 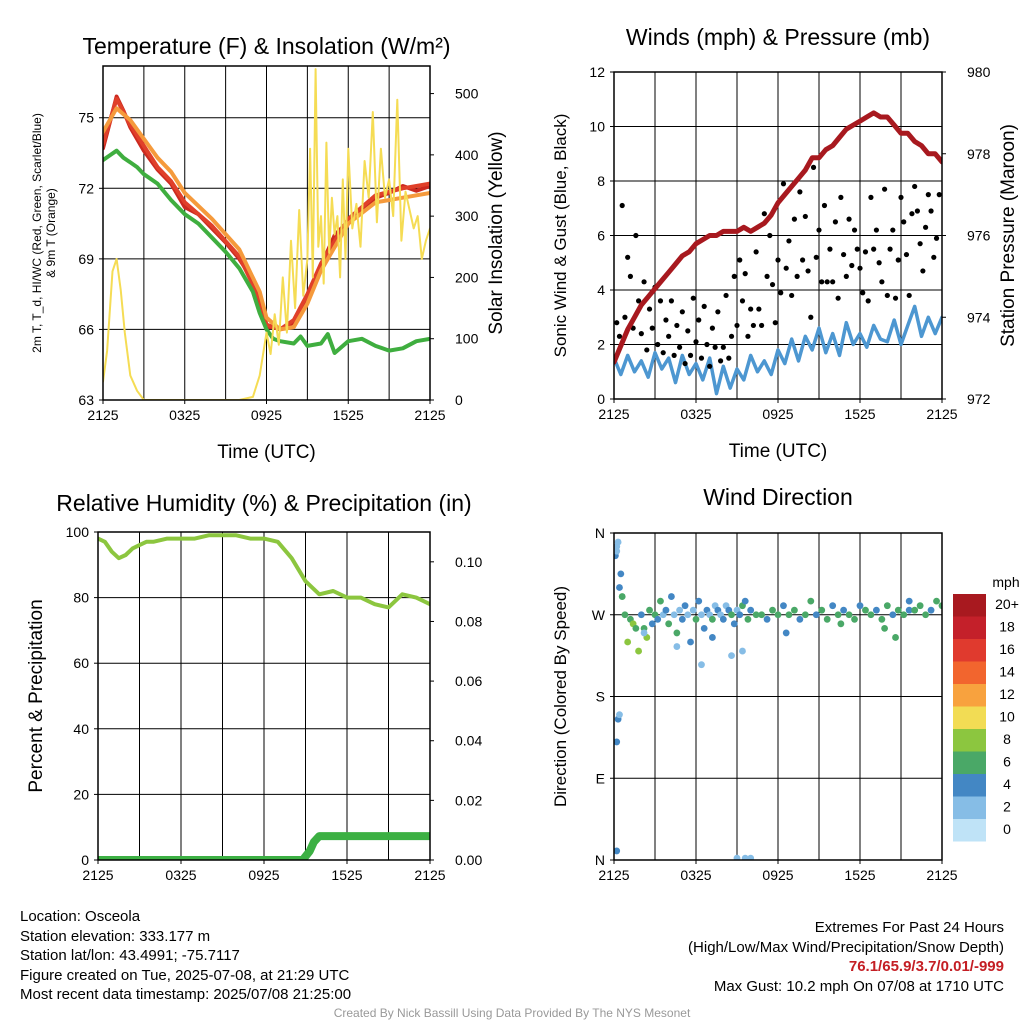 What do you see at coordinates (80, 916) in the screenshot?
I see `location-text: Location: Osceola` at bounding box center [80, 916].